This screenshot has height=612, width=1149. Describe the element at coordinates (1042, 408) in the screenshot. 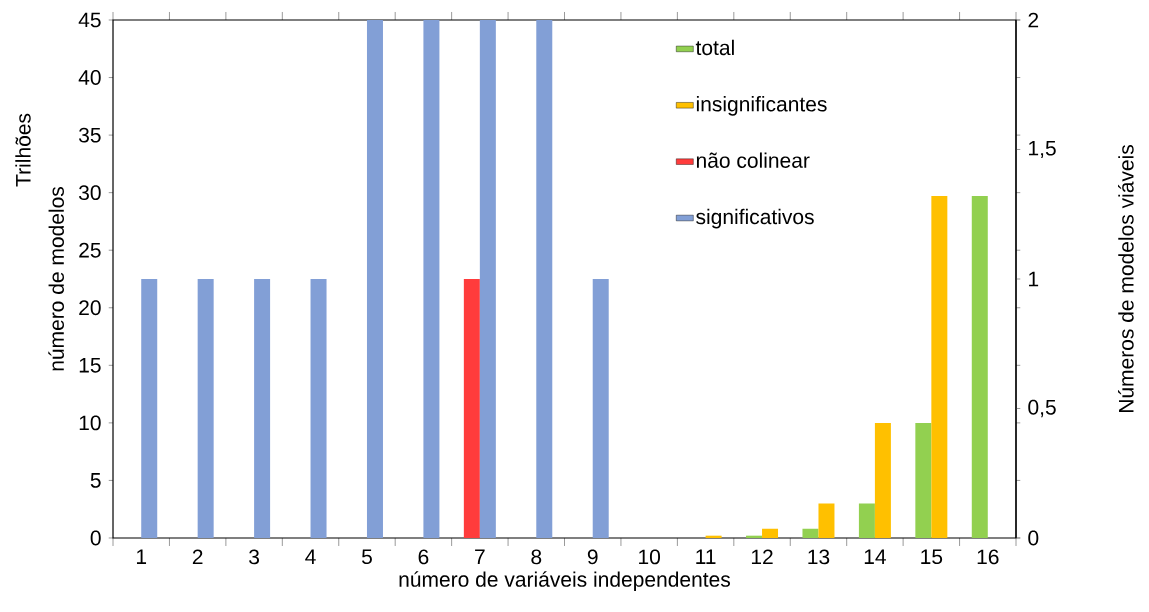

I see `y2-tick-label: 0,5` at that location.